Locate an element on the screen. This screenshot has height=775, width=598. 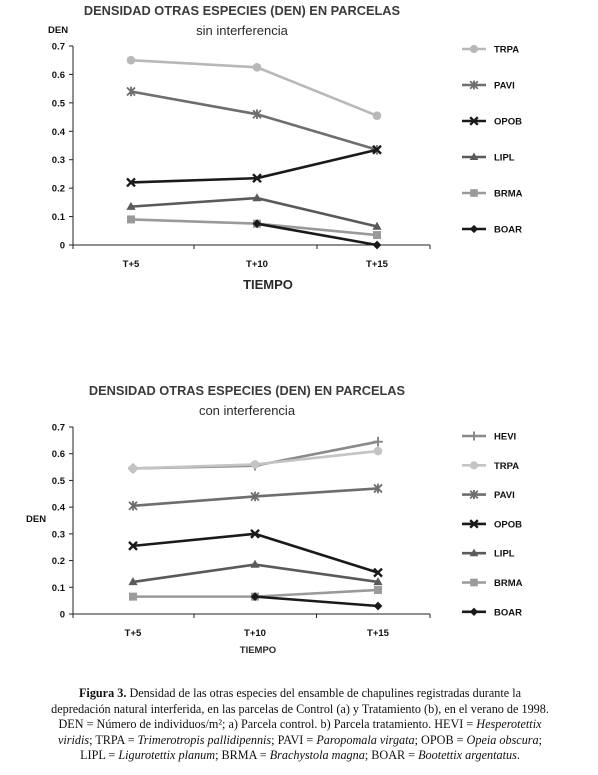
caption-hevi-name: Hesperotettix is located at coordinates (509, 724).